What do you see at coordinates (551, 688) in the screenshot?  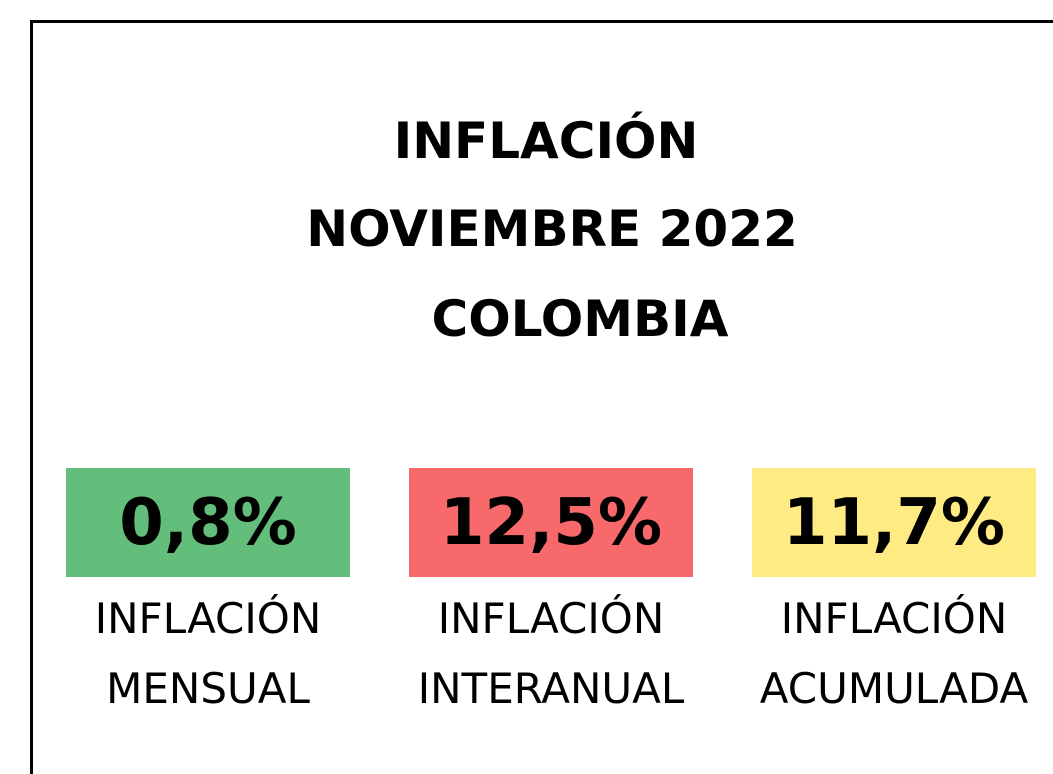 I see `indicator-label: INTERANUAL` at bounding box center [551, 688].